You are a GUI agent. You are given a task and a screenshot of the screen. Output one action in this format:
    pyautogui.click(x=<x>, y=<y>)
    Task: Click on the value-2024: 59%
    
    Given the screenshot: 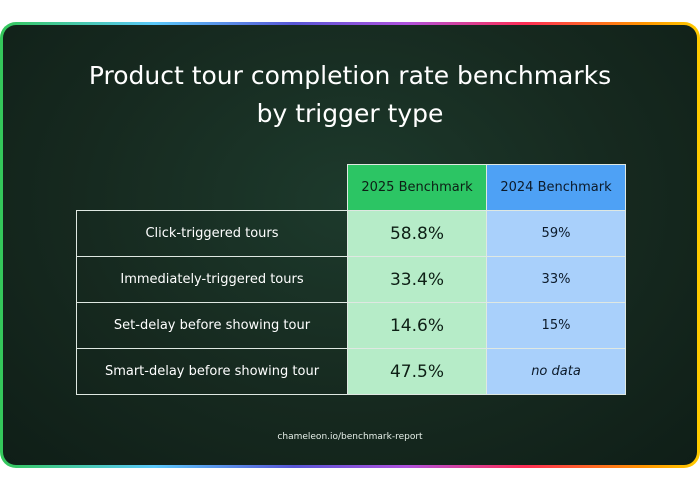 What is the action you would take?
    pyautogui.click(x=556, y=233)
    